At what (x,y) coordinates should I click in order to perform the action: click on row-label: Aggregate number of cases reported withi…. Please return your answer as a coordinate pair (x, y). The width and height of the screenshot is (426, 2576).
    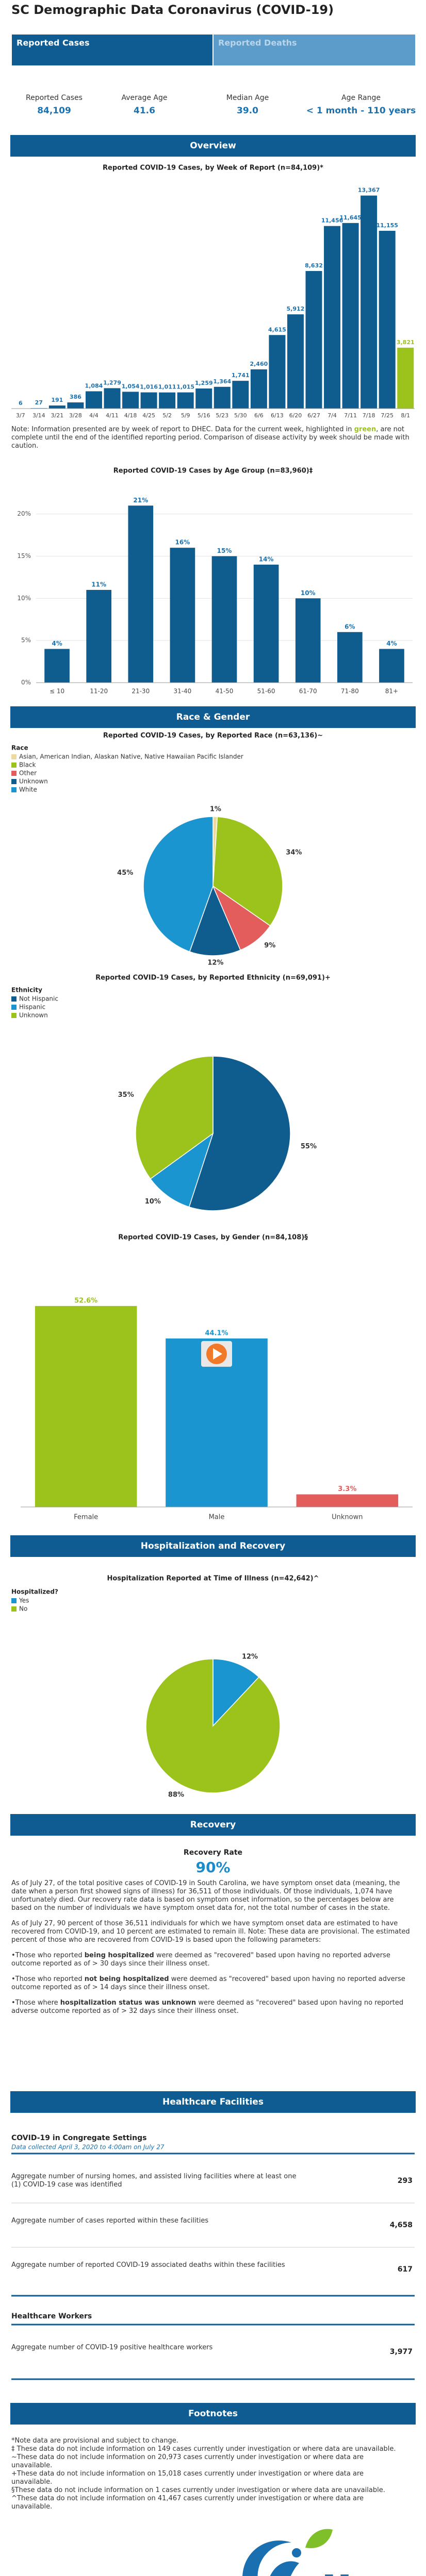
    Looking at the image, I should click on (110, 2221).